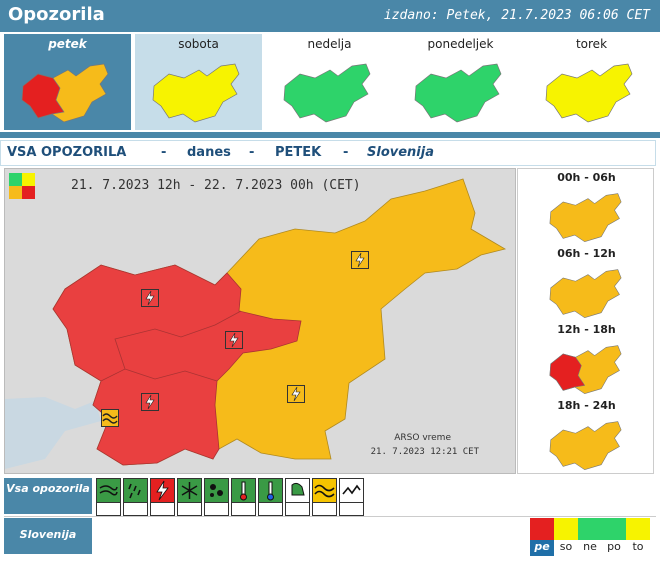 The height and width of the screenshot is (571, 660). I want to click on slot-06-12: 06h - 12h, so click(586, 283).